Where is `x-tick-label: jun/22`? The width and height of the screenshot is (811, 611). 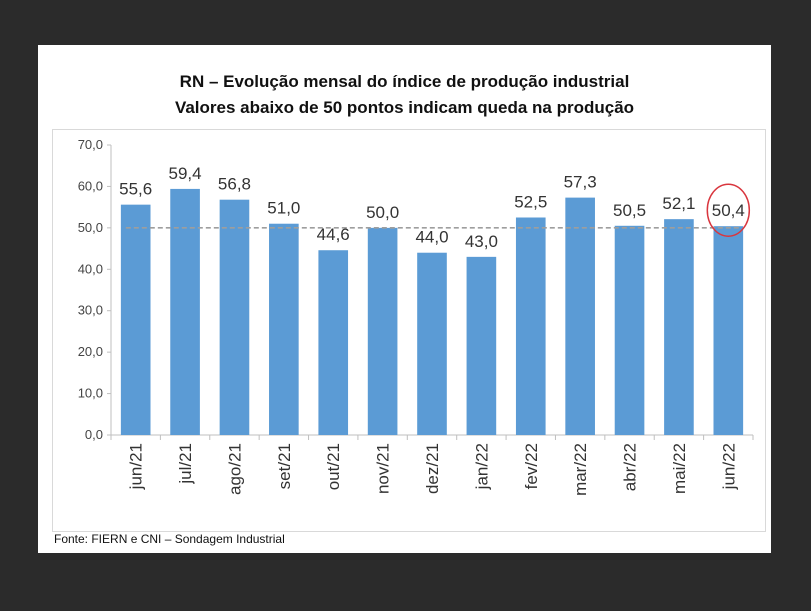 x-tick-label: jun/22 is located at coordinates (728, 466).